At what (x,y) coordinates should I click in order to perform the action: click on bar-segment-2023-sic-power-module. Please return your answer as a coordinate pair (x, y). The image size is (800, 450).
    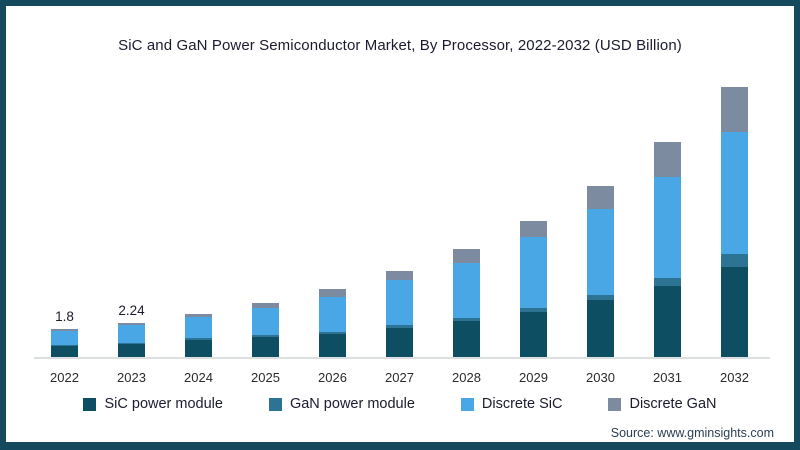
    Looking at the image, I should click on (131, 350).